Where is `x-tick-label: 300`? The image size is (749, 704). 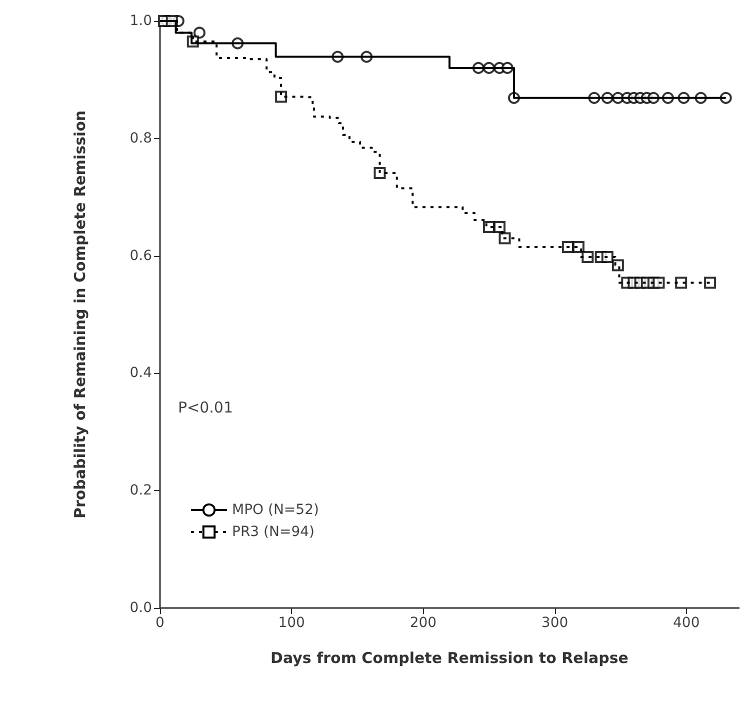
x-tick-label: 300 is located at coordinates (554, 623).